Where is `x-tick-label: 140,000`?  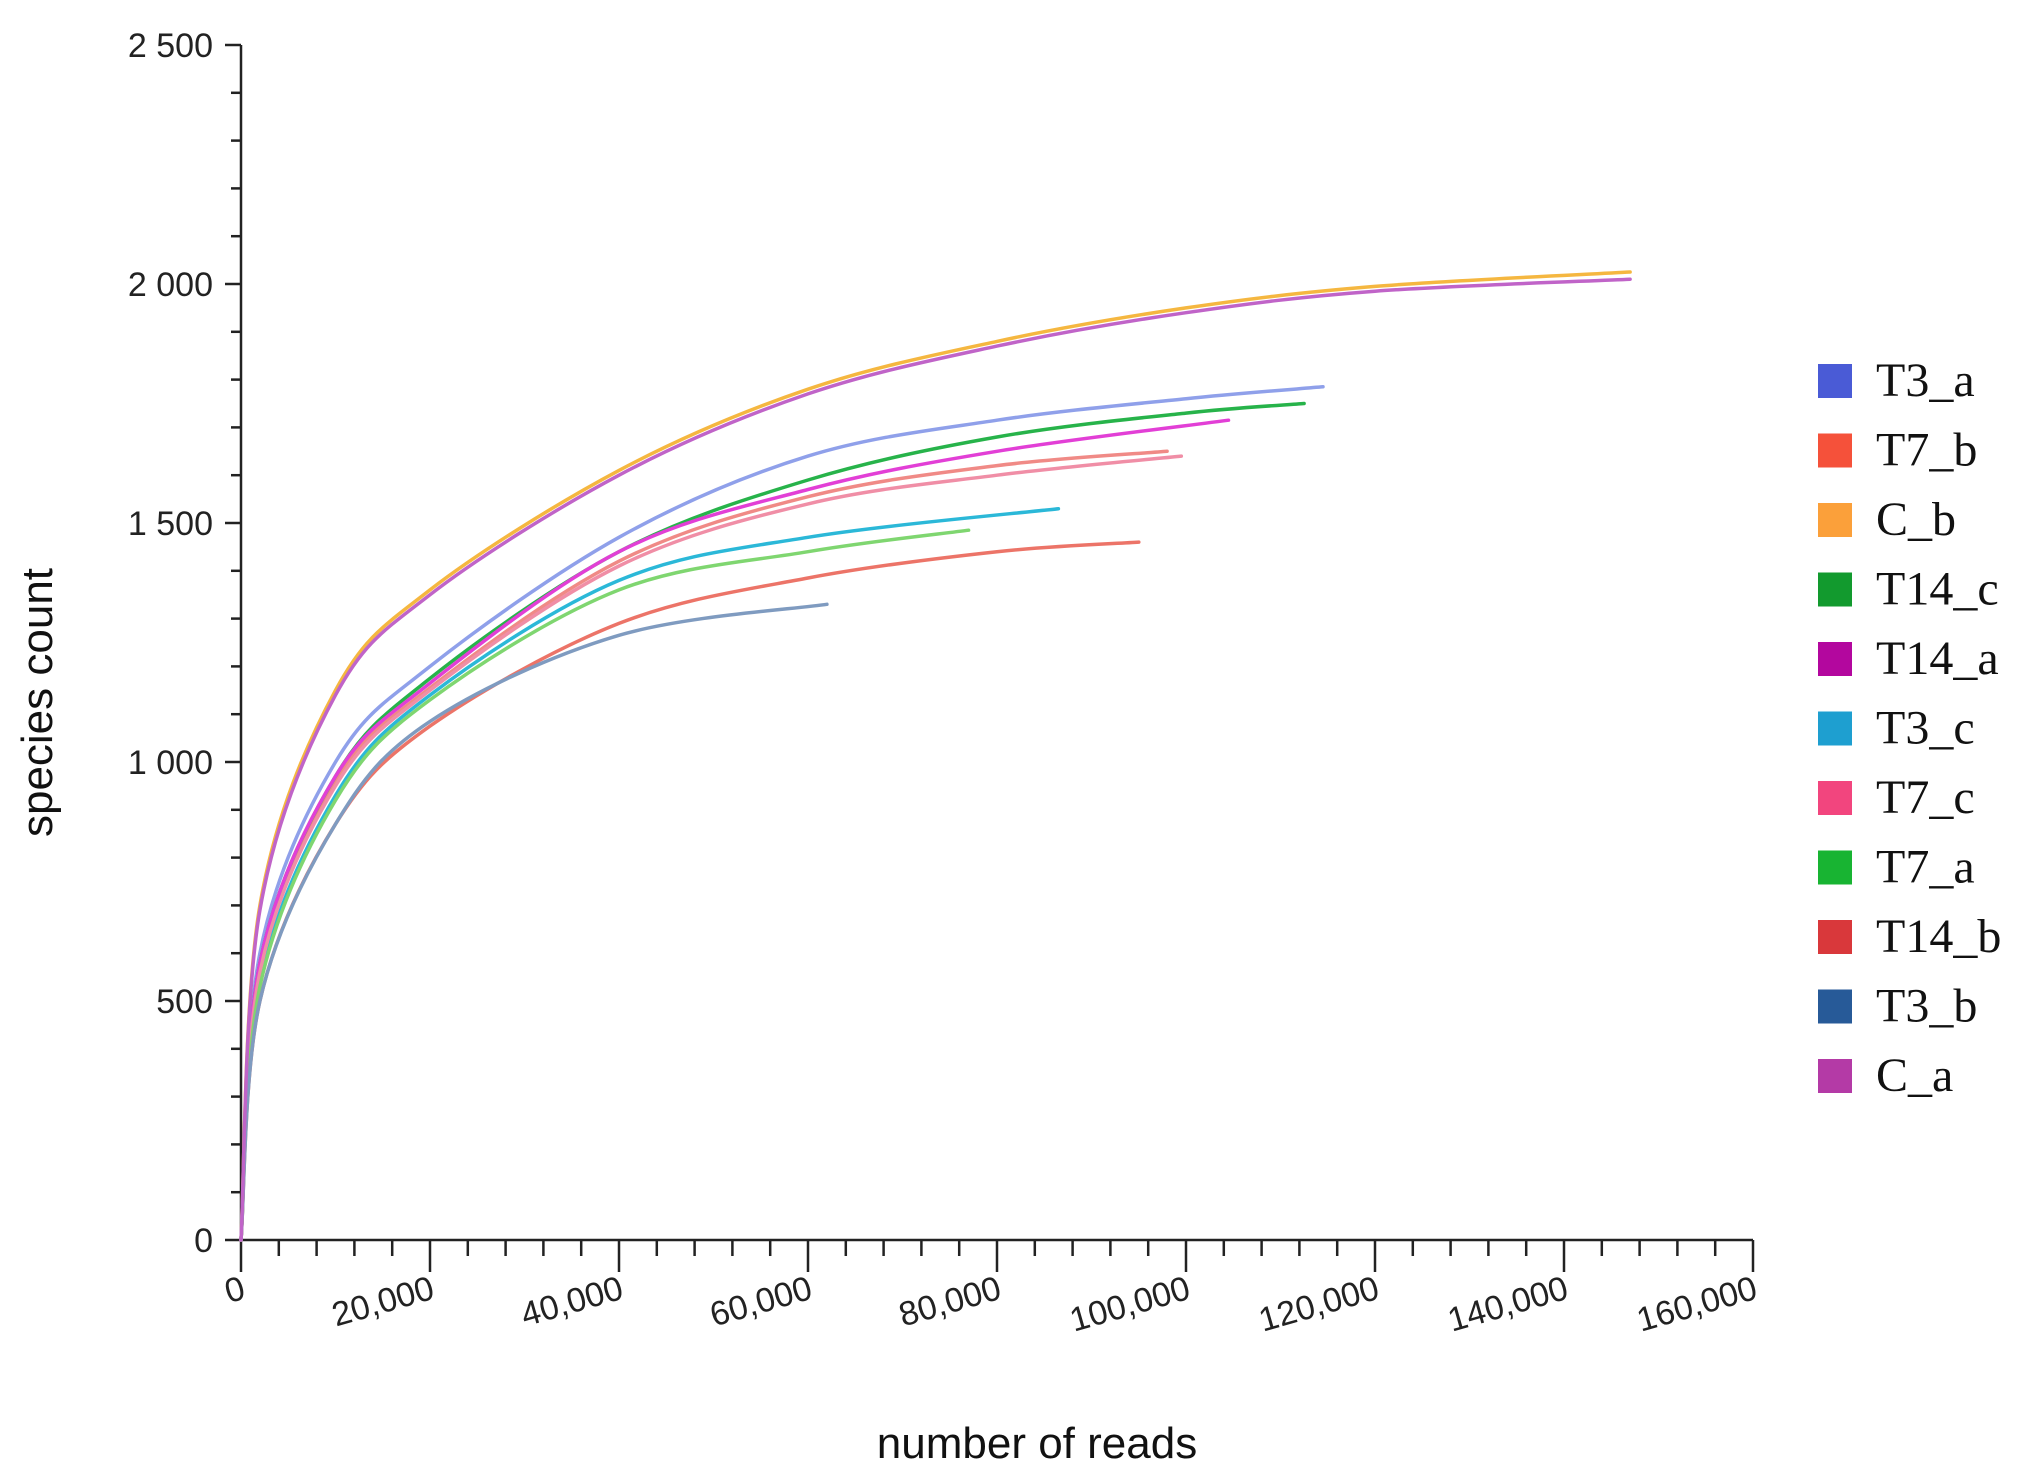 x-tick-label: 140,000 is located at coordinates (1508, 1304).